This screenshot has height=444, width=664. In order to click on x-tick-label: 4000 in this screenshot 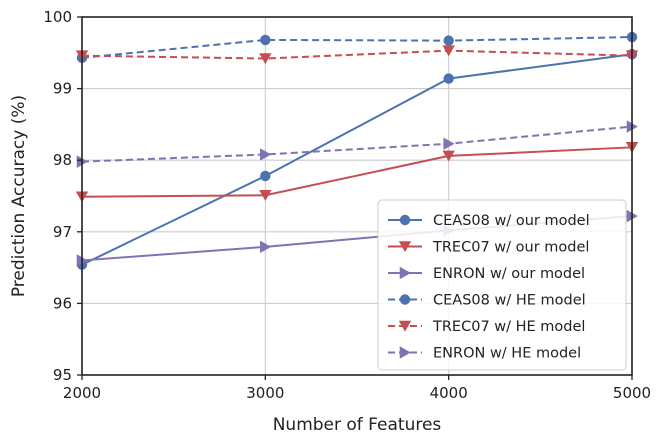, I will do `click(449, 393)`.